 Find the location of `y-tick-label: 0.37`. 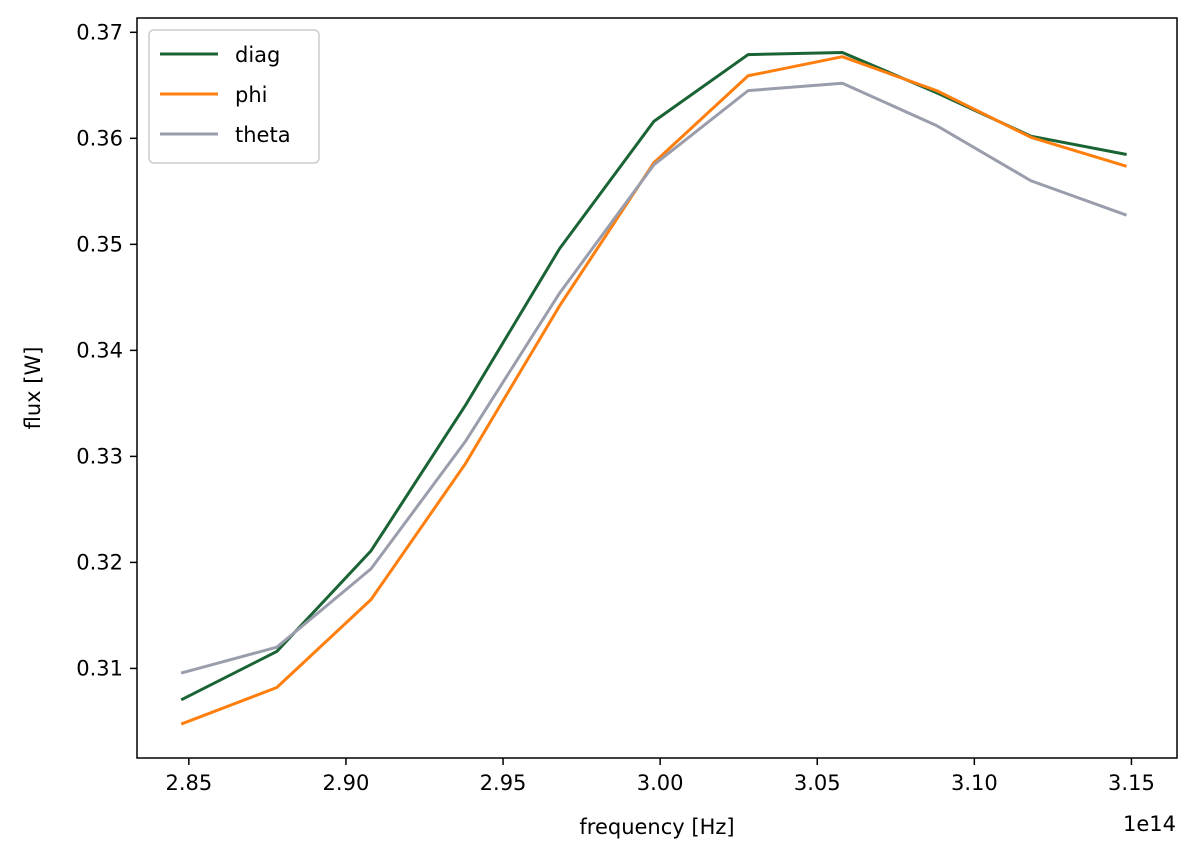

y-tick-label: 0.37 is located at coordinates (99, 32).